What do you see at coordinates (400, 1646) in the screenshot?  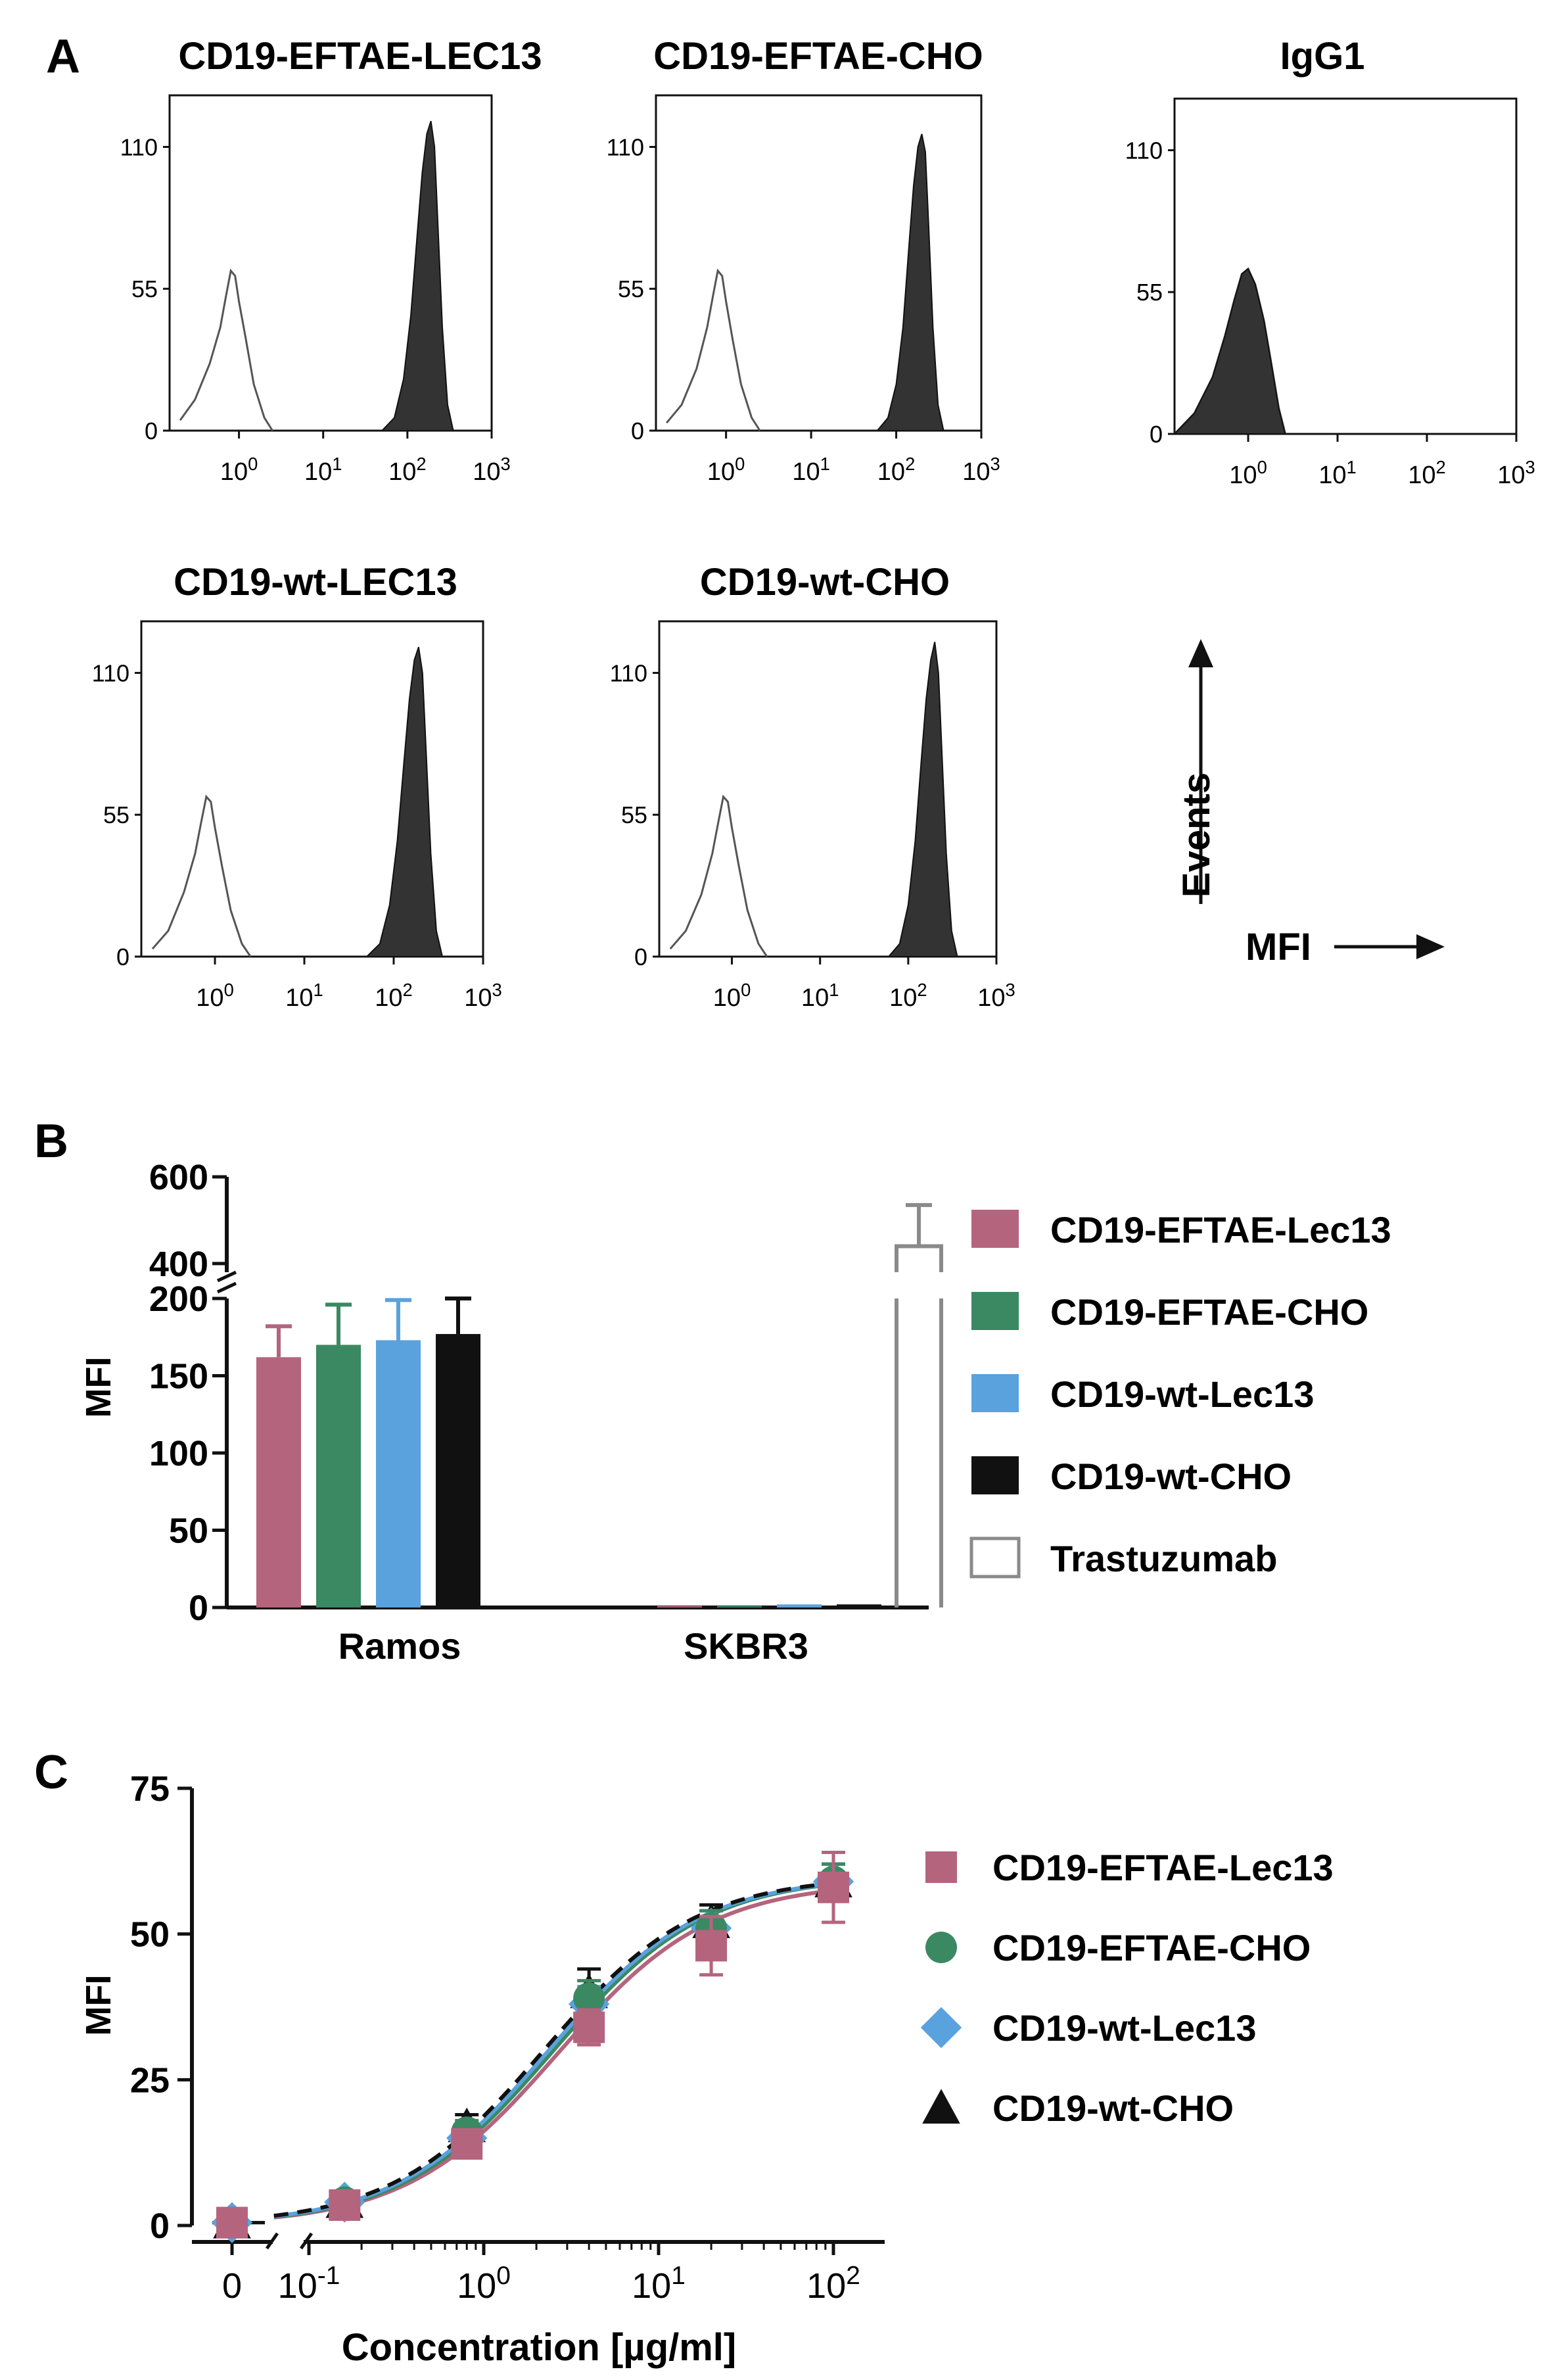 I see `category-label: Ramos` at bounding box center [400, 1646].